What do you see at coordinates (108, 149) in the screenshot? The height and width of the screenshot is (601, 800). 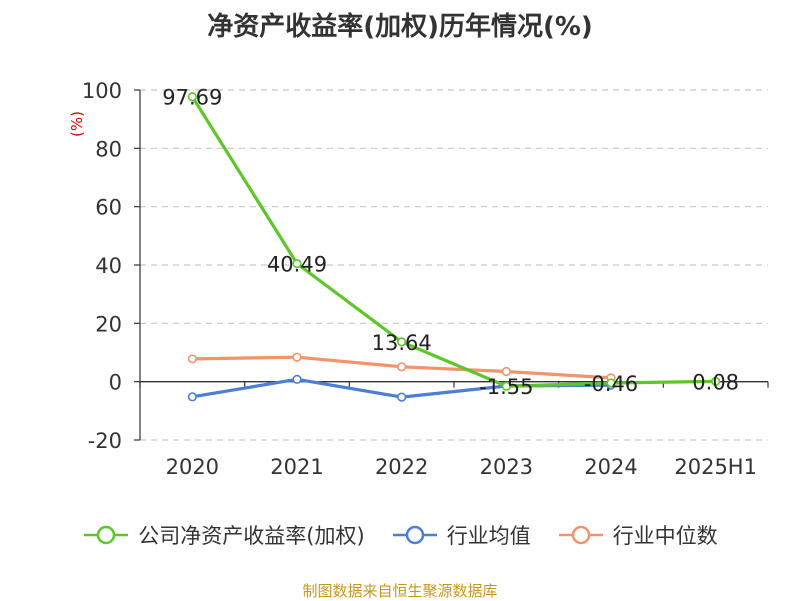 I see `y-tick-label: 80` at bounding box center [108, 149].